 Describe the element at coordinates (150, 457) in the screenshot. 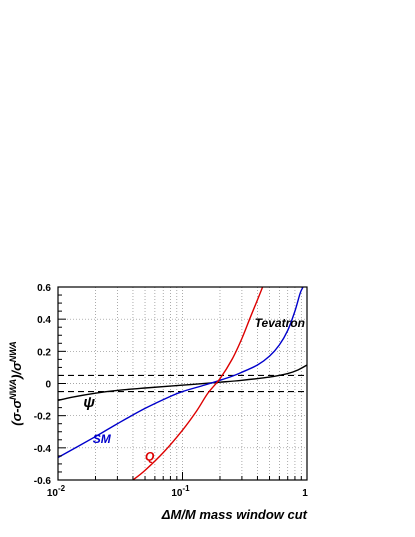

I see `annotation-q: Q` at that location.